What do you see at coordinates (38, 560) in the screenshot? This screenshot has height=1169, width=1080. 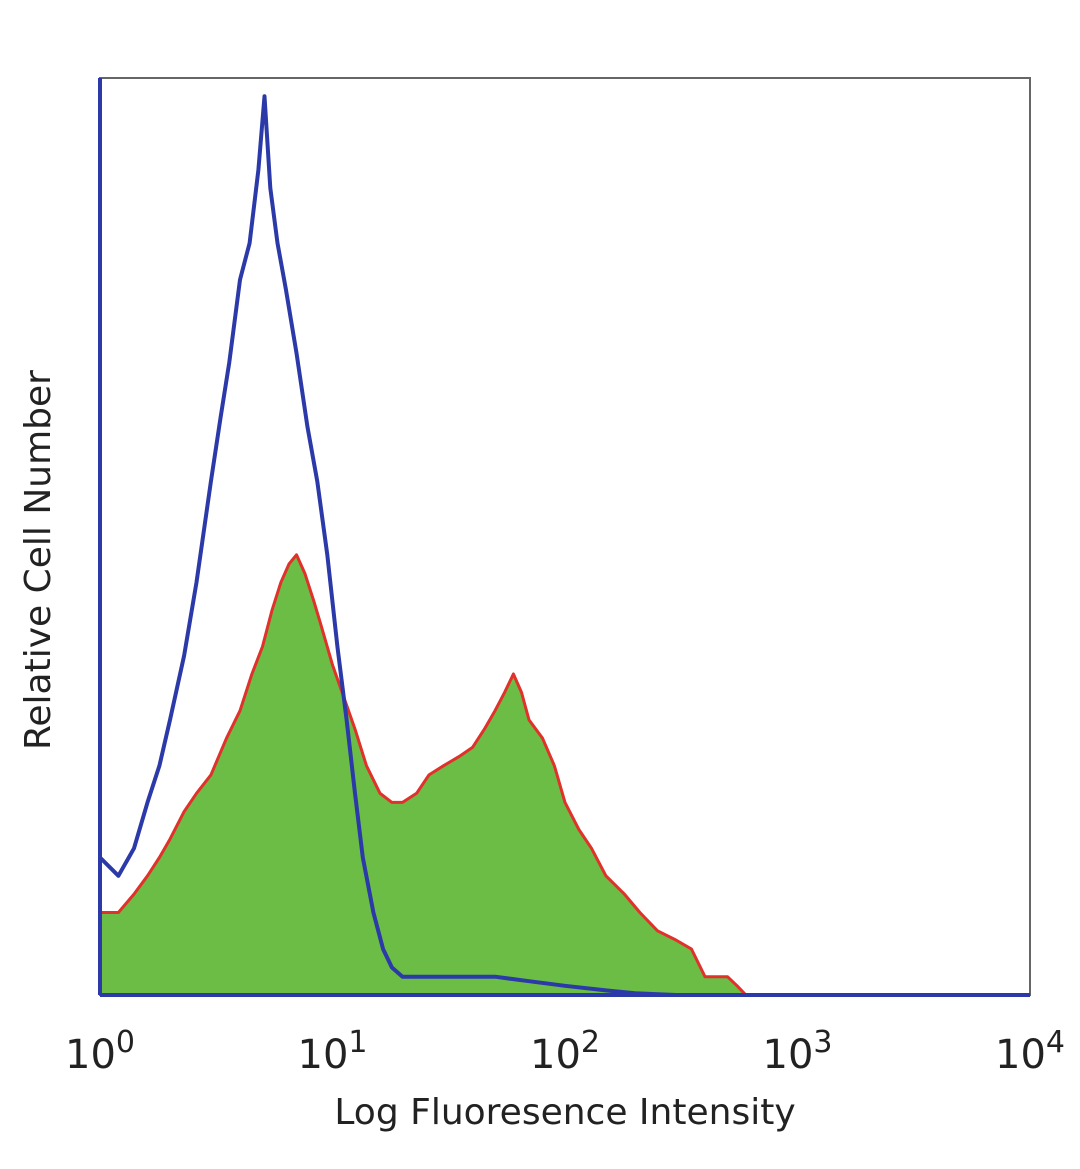 I see `y-axis-title: Relative Cell Number` at bounding box center [38, 560].